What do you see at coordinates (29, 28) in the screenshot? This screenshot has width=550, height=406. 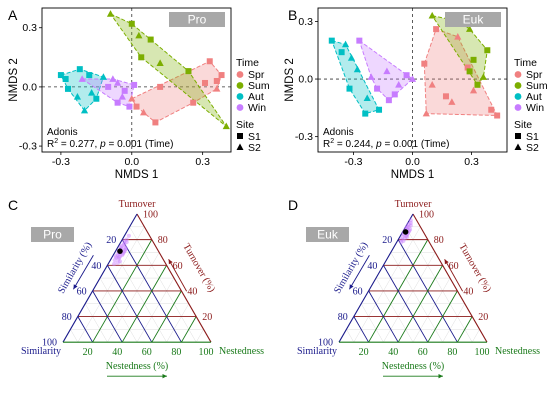 I see `y-tick-label: 0.3` at bounding box center [29, 28].